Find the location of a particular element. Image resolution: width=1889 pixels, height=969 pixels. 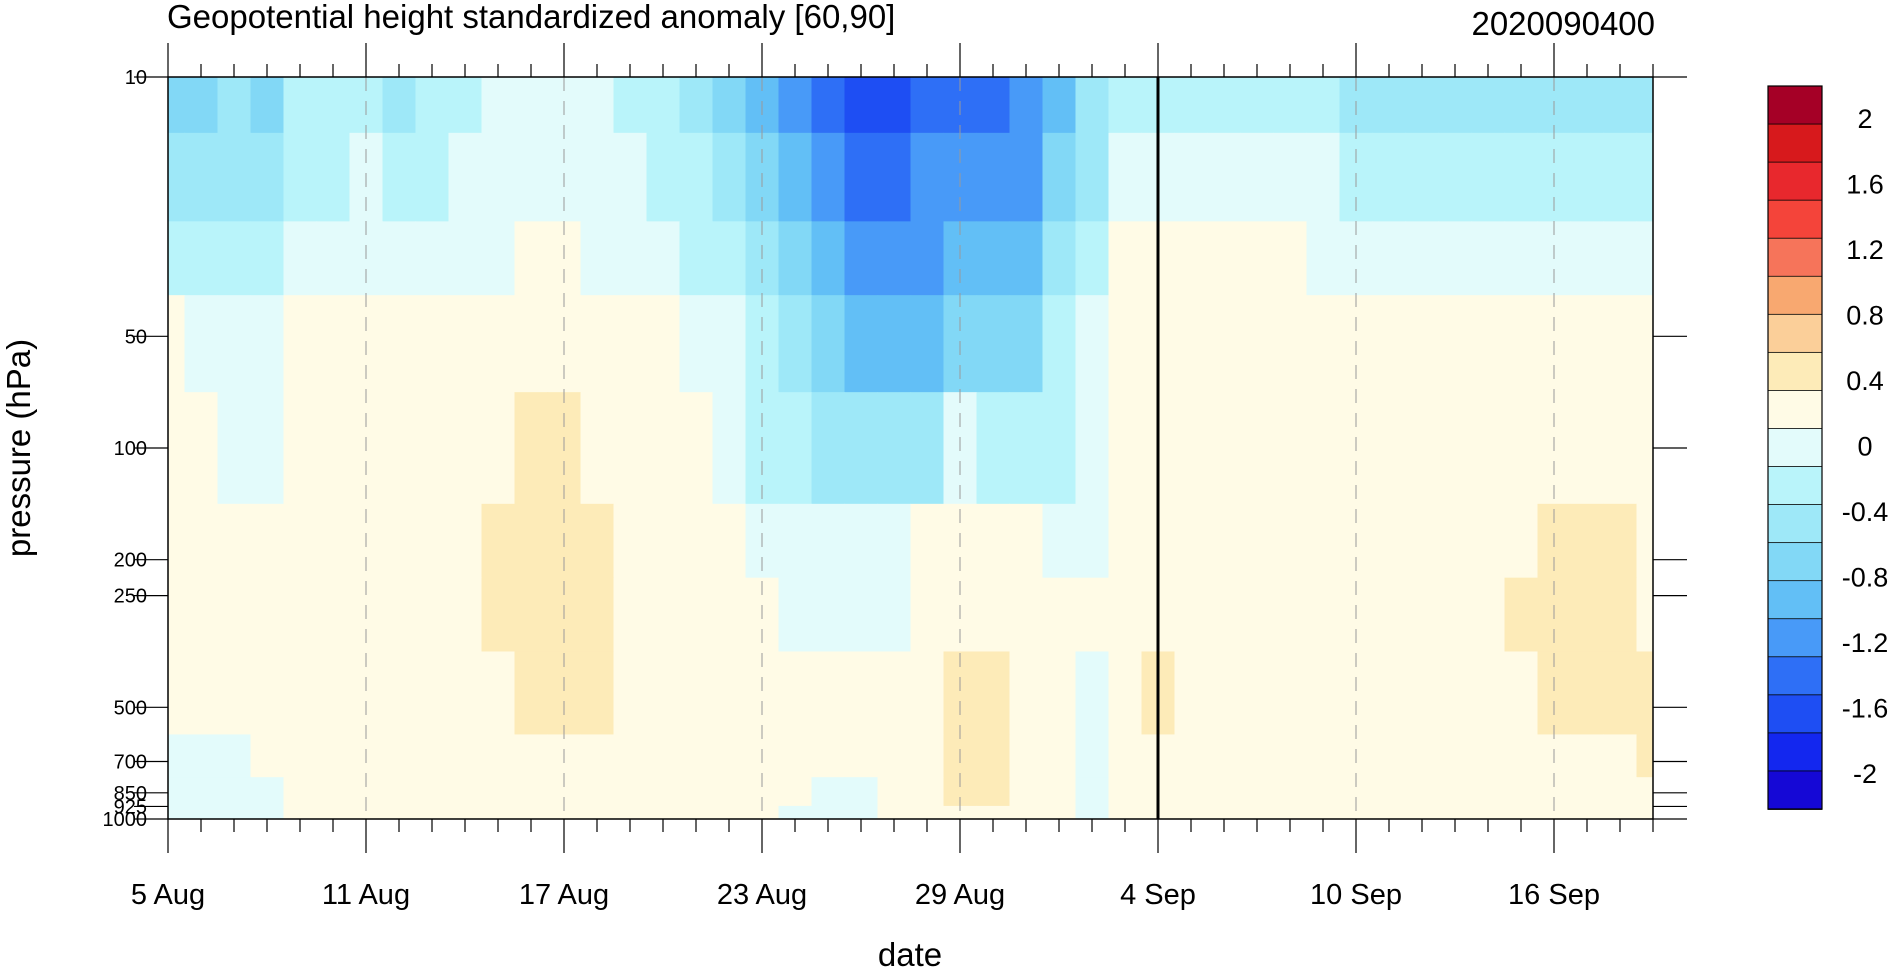

colorbar-label: -0.4 is located at coordinates (1865, 512).